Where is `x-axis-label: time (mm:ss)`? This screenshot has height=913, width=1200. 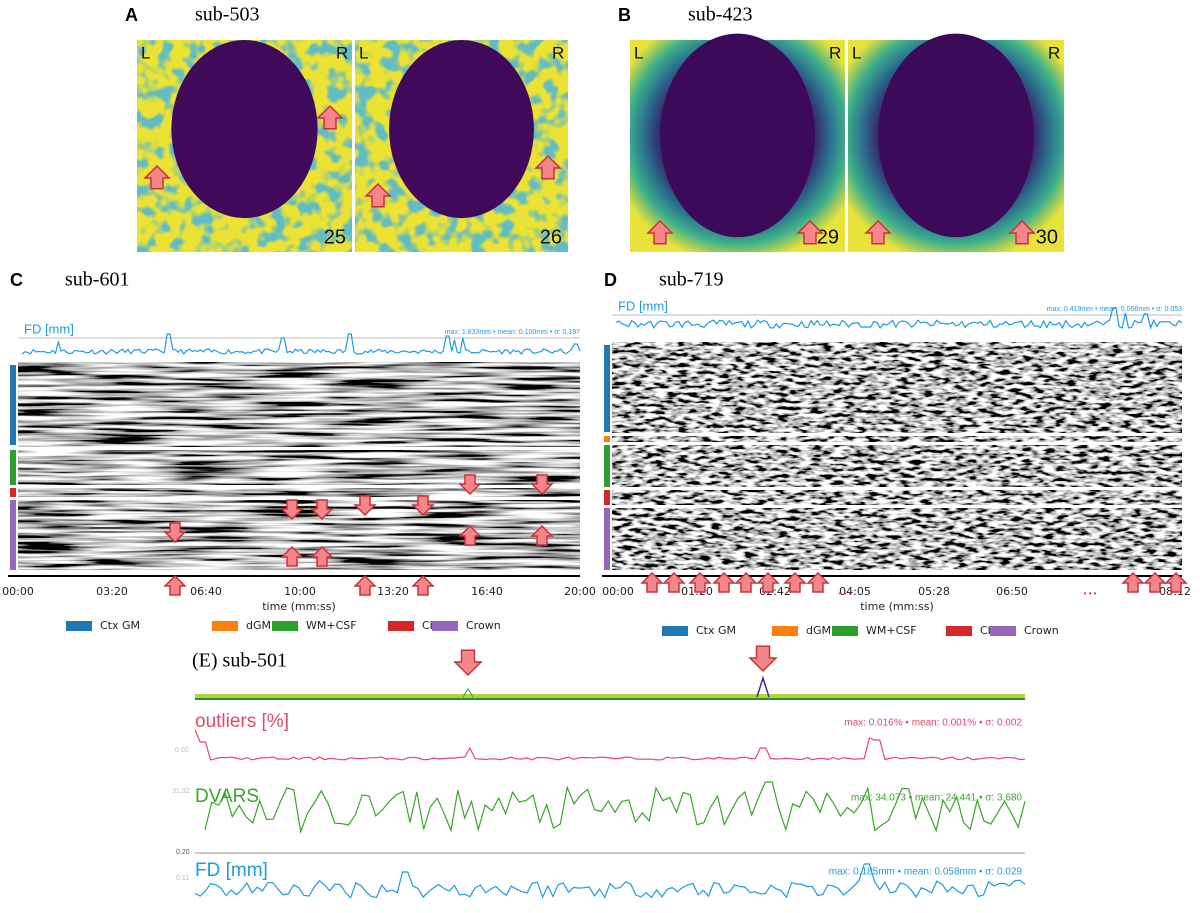 x-axis-label: time (mm:ss) is located at coordinates (299, 606).